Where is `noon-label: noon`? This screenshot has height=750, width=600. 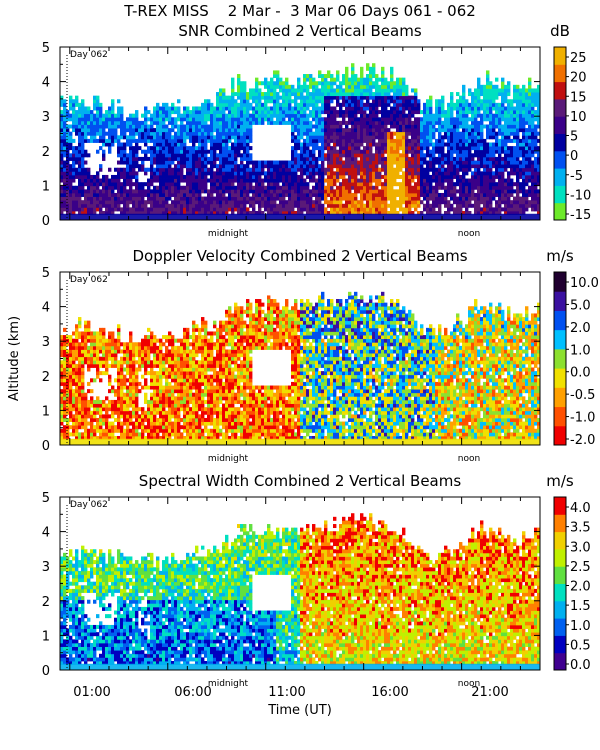
noon-label: noon is located at coordinates (469, 234).